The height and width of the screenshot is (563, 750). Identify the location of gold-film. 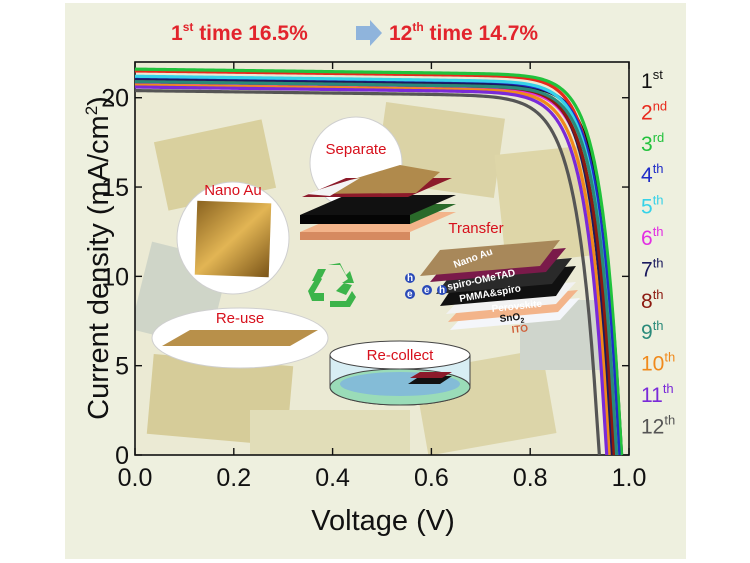
(233, 239).